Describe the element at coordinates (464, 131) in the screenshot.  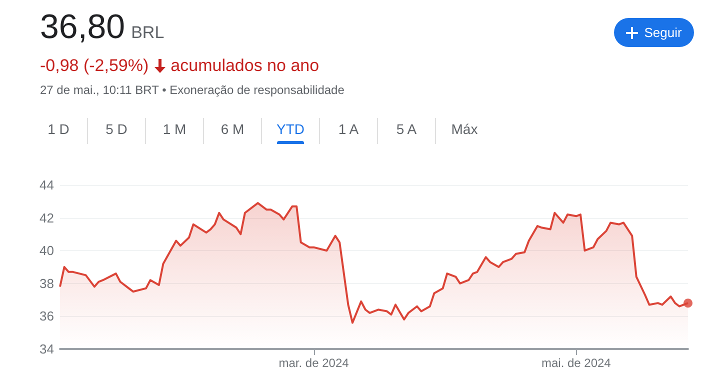
I see `text: Máx` at that location.